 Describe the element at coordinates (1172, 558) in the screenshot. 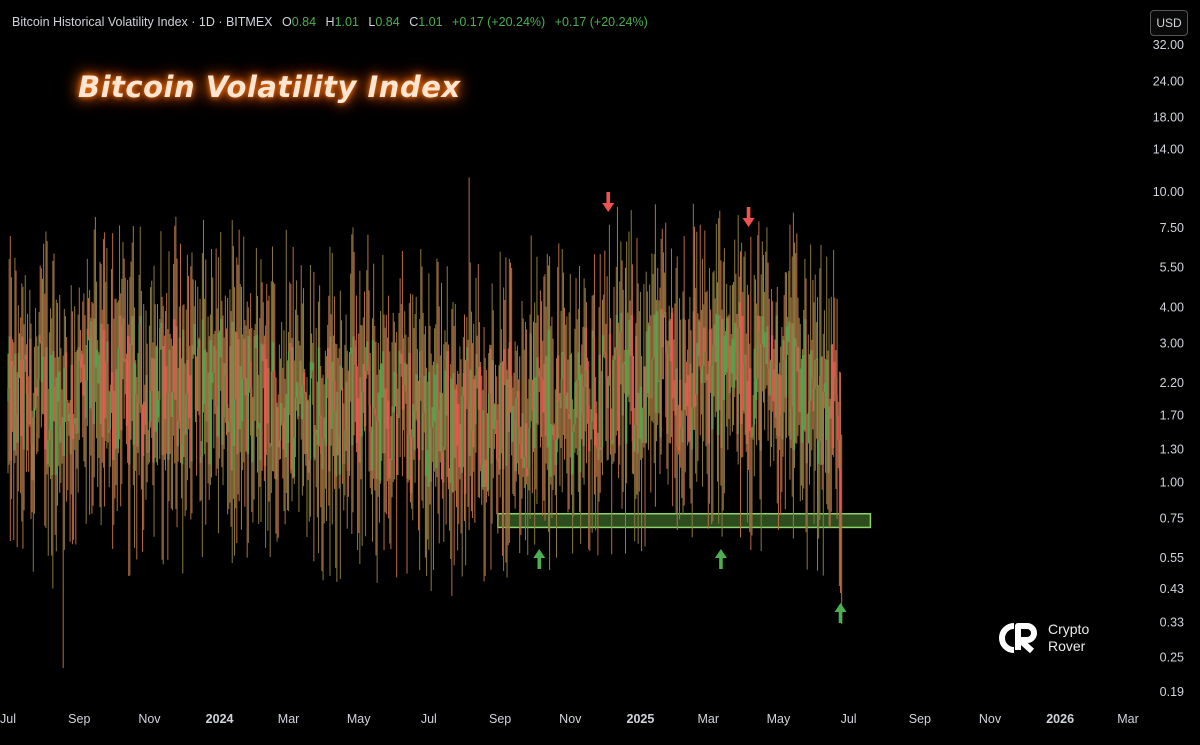

I see `y-tick-label: 0.55` at that location.